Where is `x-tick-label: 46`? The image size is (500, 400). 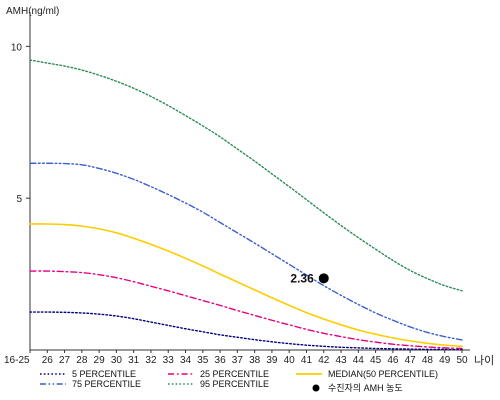 x-tick-label: 46 is located at coordinates (393, 360).